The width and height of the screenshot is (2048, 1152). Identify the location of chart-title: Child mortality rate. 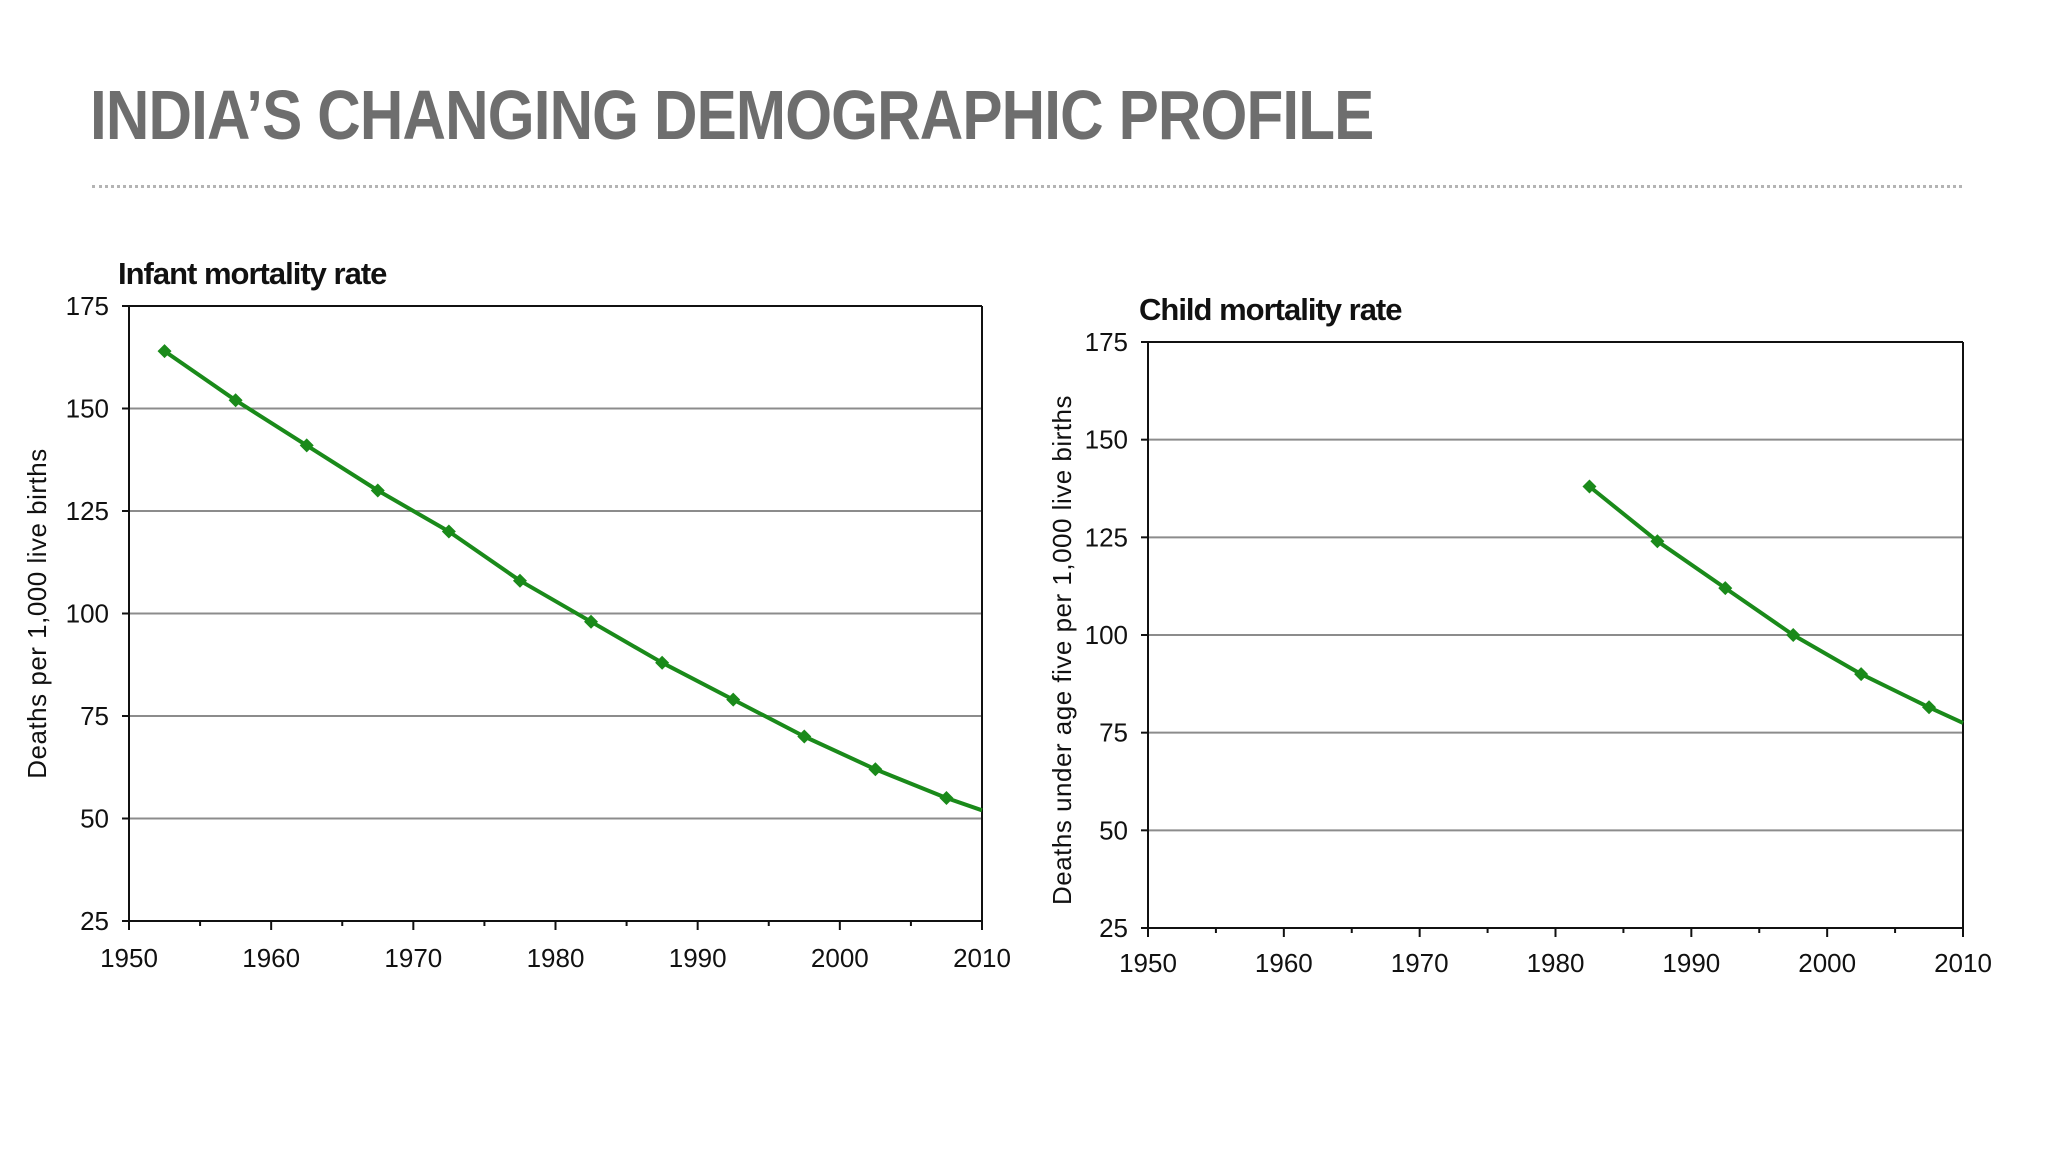
(1270, 309).